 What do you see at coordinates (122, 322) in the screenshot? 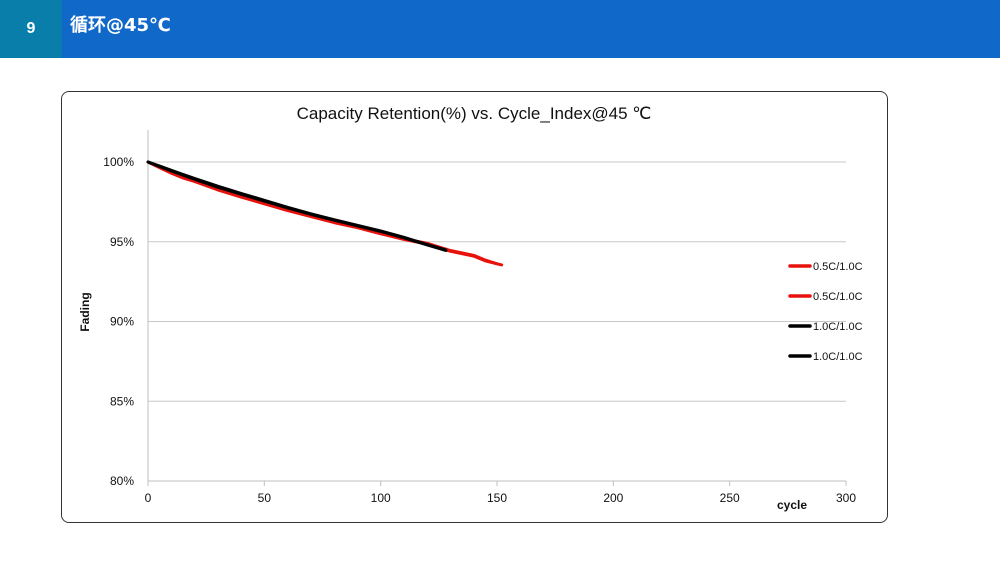
I see `y-tick-label: 90%` at bounding box center [122, 322].